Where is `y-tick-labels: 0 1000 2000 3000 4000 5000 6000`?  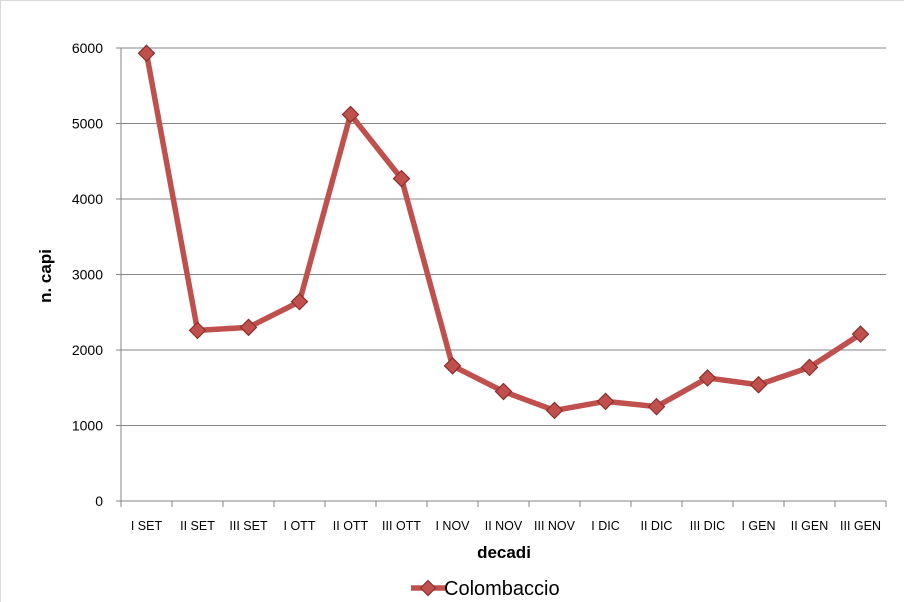
y-tick-labels: 0 1000 2000 3000 4000 5000 6000 is located at coordinates (87, 274).